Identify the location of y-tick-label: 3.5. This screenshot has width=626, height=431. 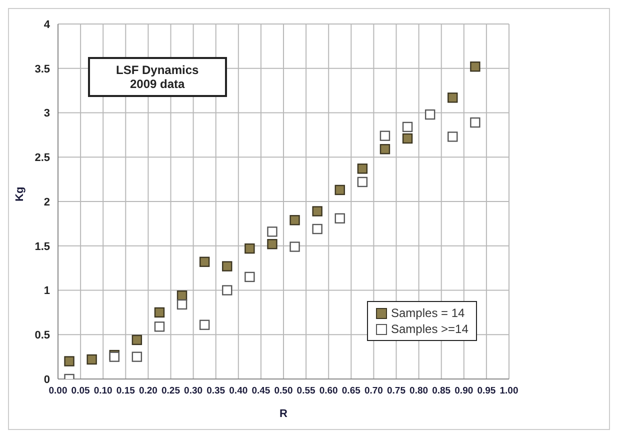
(42, 69).